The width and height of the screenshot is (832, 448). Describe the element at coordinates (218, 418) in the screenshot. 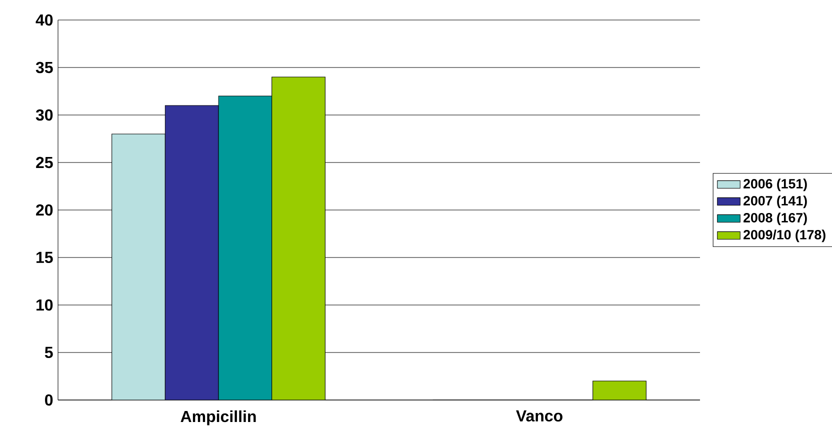

I see `x-tick-label: Ampicillin` at that location.